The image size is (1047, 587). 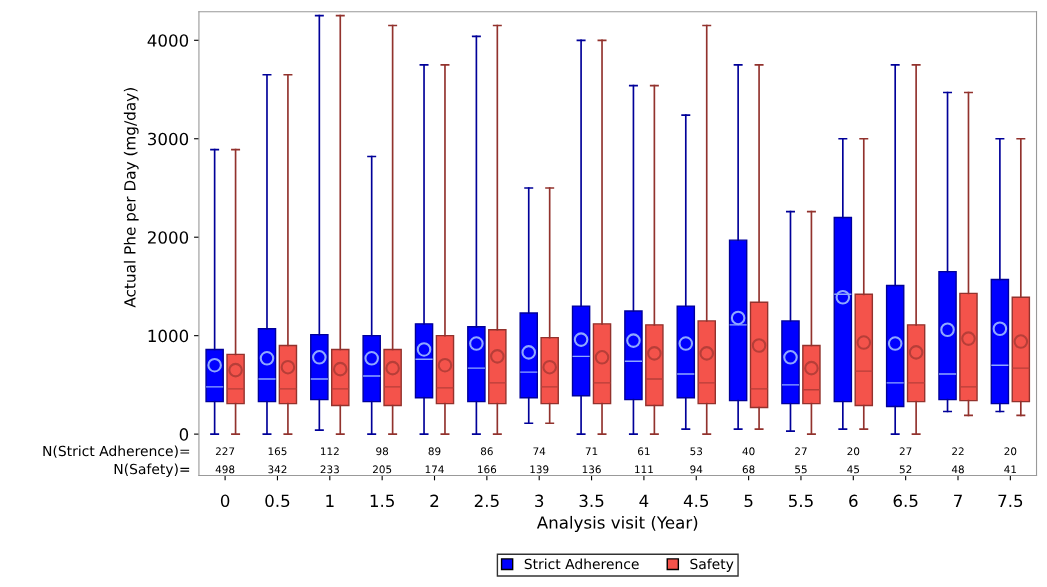 I want to click on x-tick-label: 5.5, so click(x=800, y=501).